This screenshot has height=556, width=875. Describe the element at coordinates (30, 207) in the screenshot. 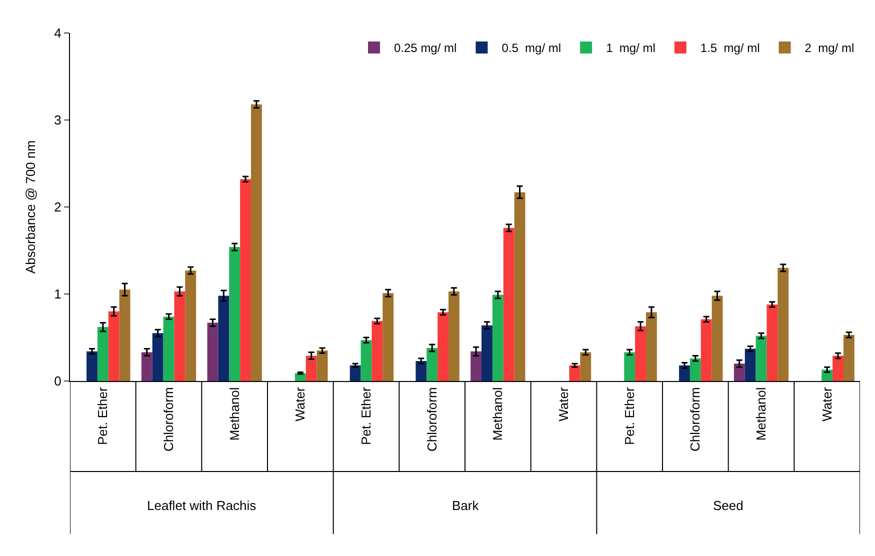

I see `y-axis-title: Absorbance @ 700 nm` at that location.